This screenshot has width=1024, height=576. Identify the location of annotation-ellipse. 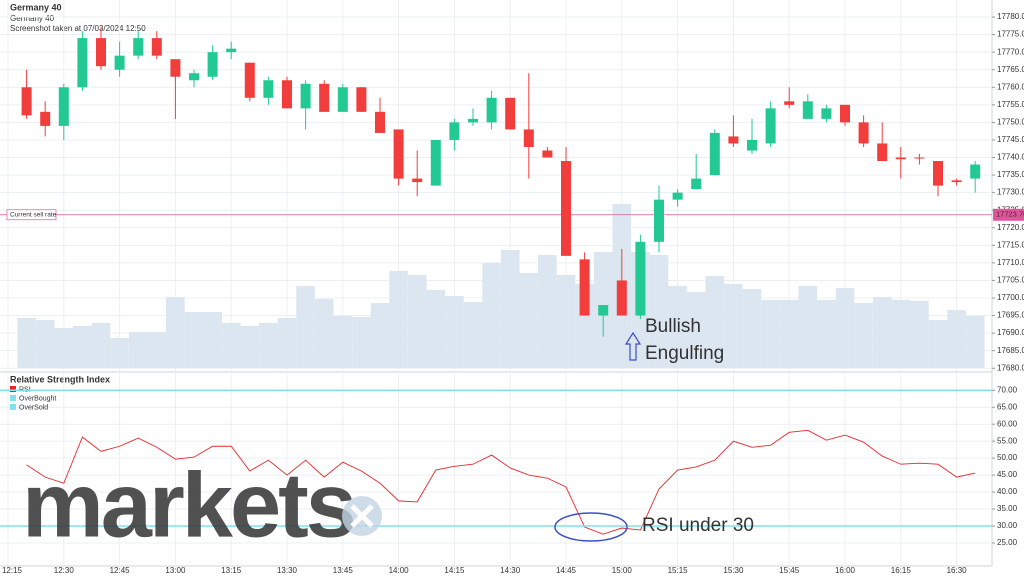
(591, 527).